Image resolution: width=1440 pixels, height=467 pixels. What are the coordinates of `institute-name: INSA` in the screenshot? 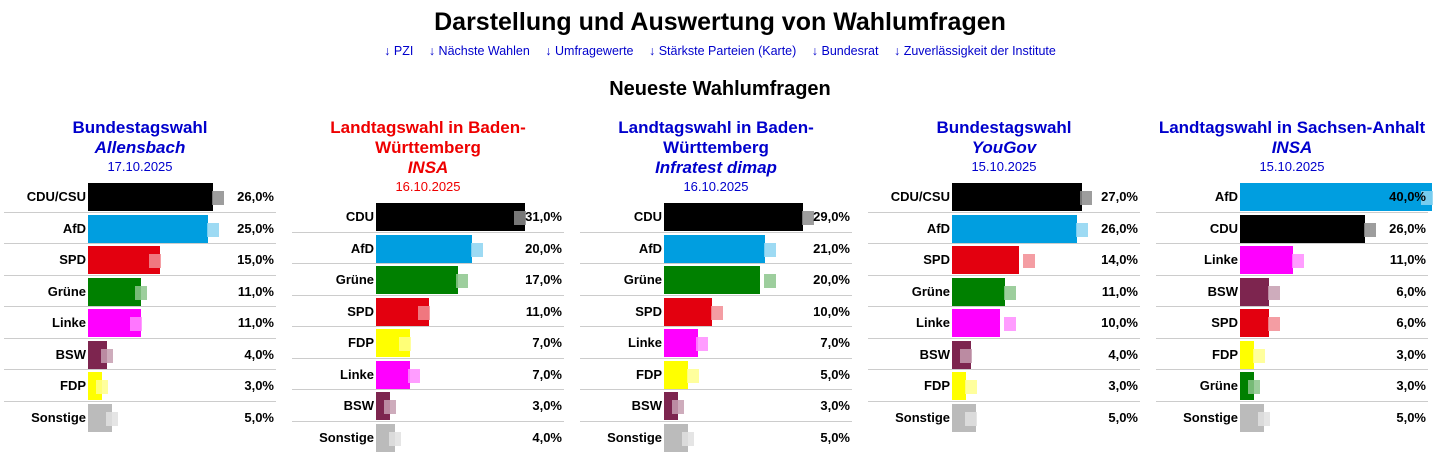 It's located at (428, 167).